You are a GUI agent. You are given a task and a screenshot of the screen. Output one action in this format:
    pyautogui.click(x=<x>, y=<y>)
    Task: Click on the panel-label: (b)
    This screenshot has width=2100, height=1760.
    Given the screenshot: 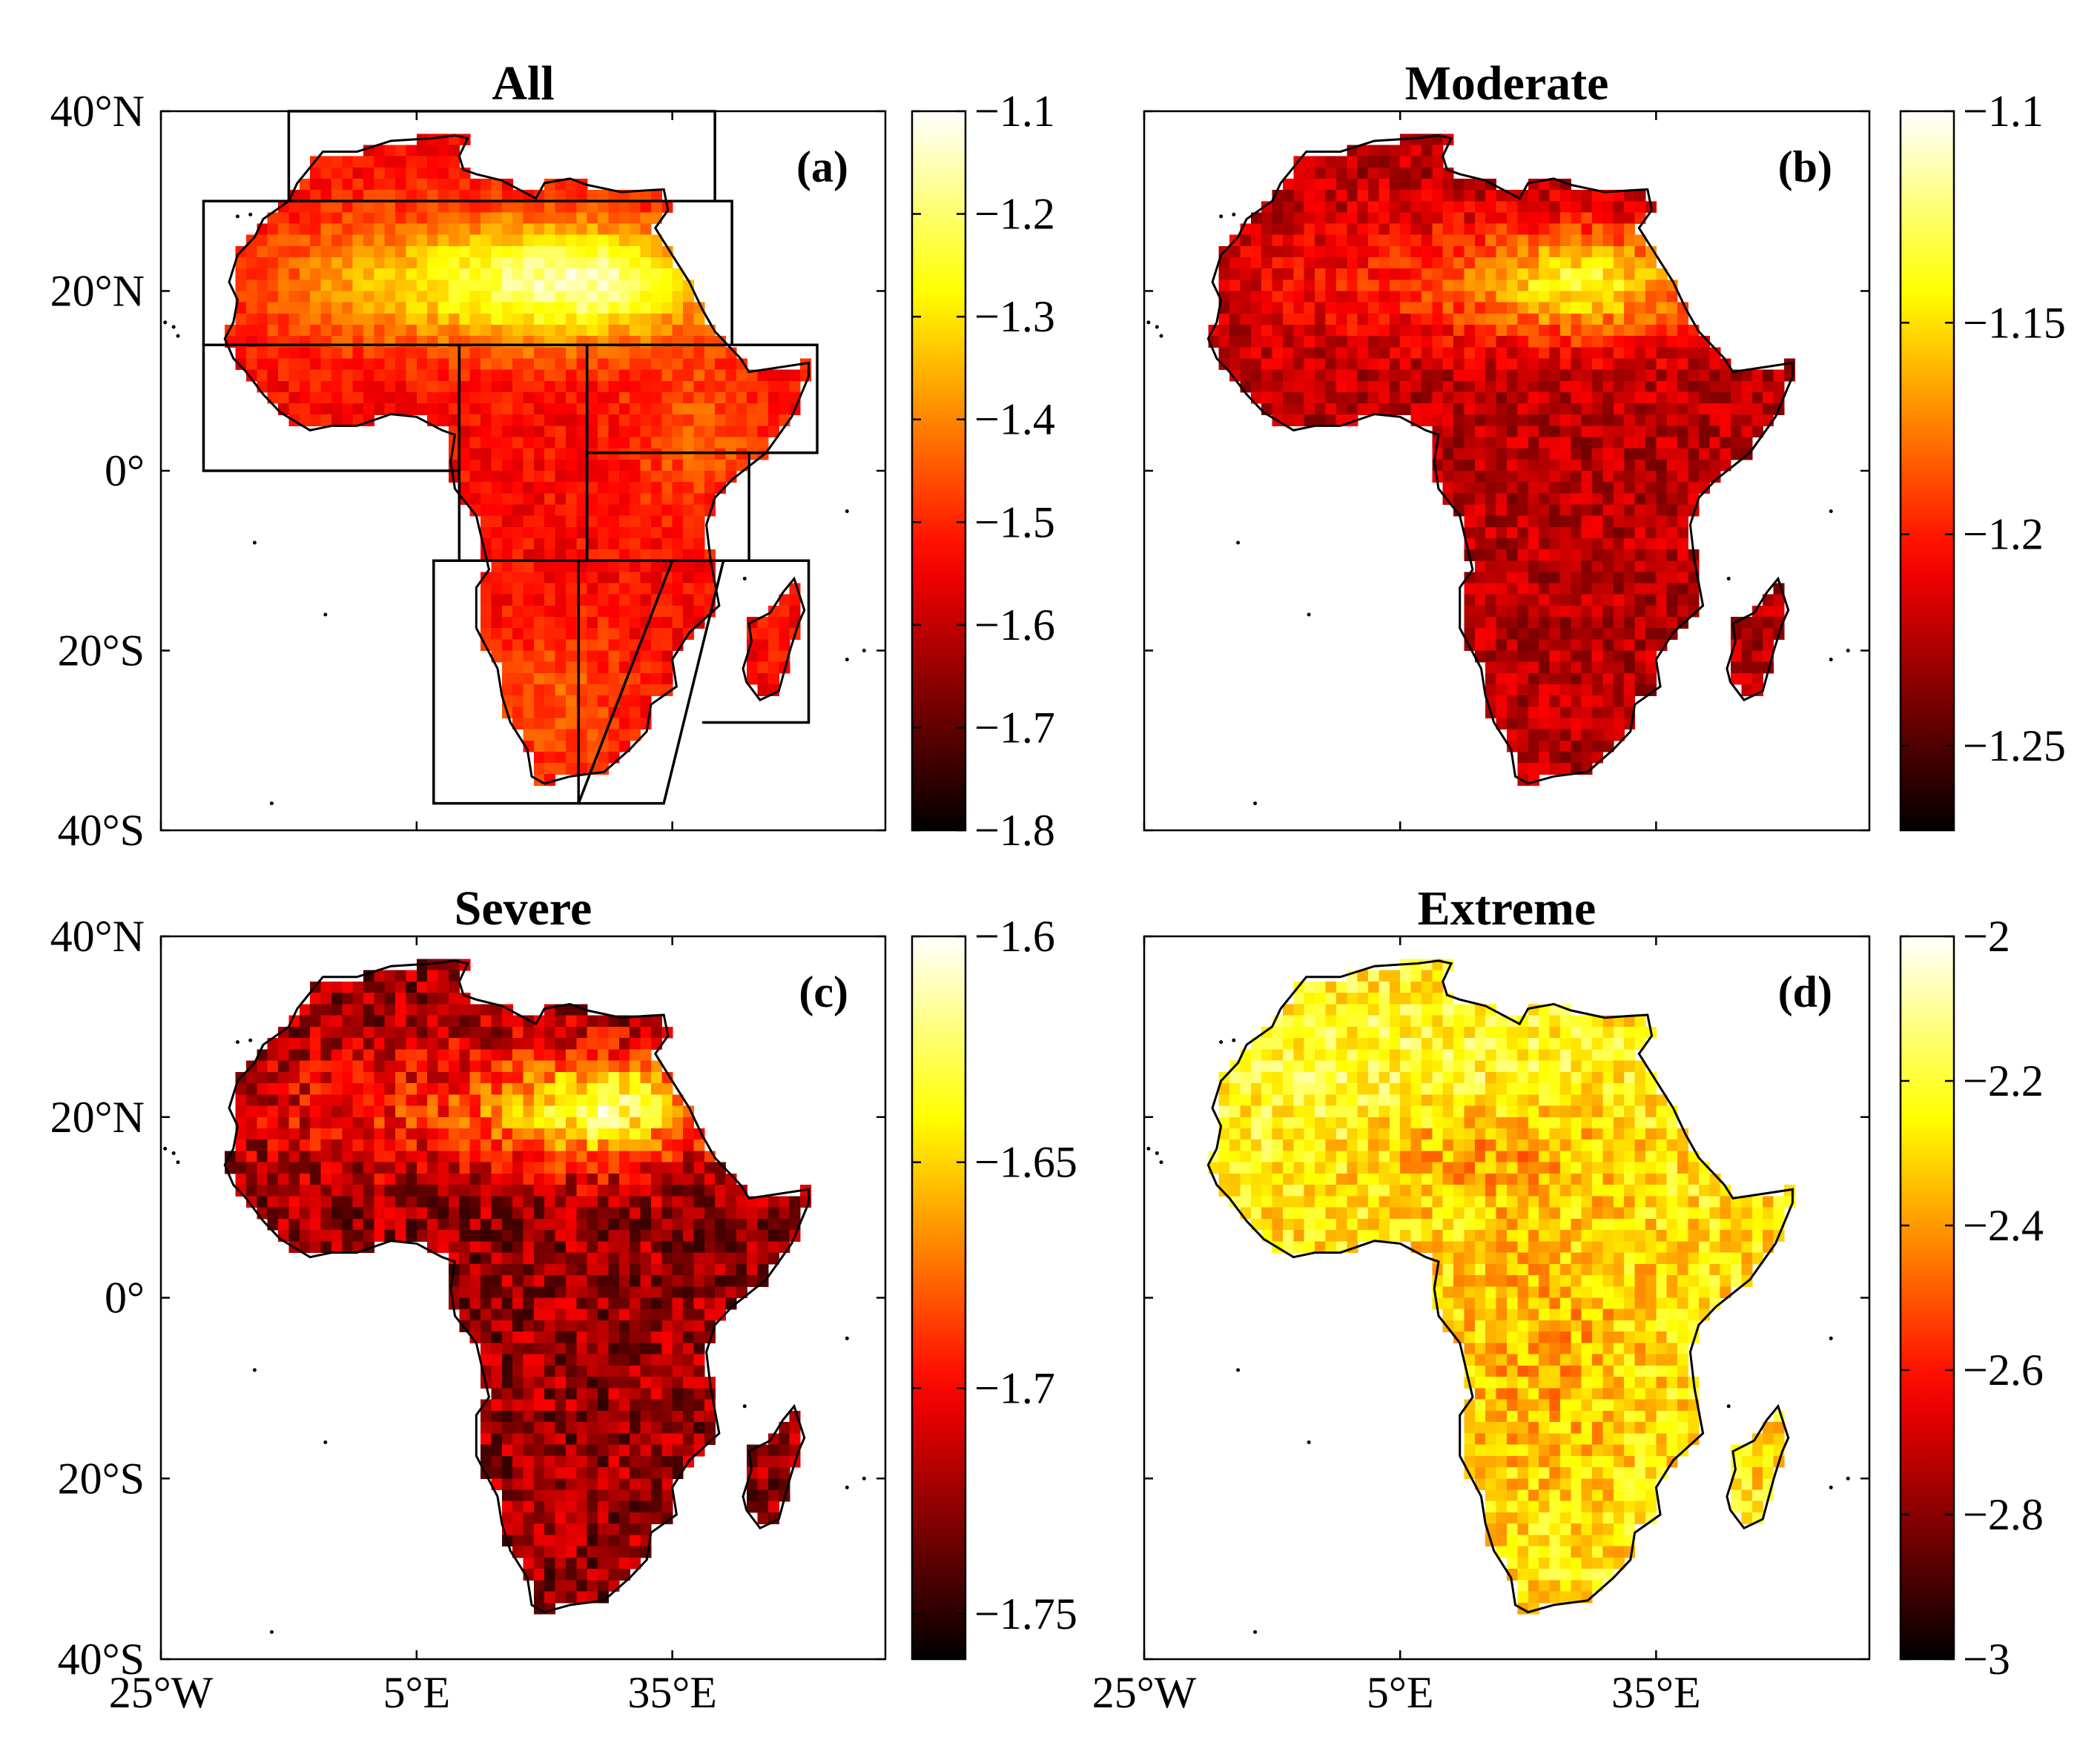 What is the action you would take?
    pyautogui.click(x=1805, y=166)
    